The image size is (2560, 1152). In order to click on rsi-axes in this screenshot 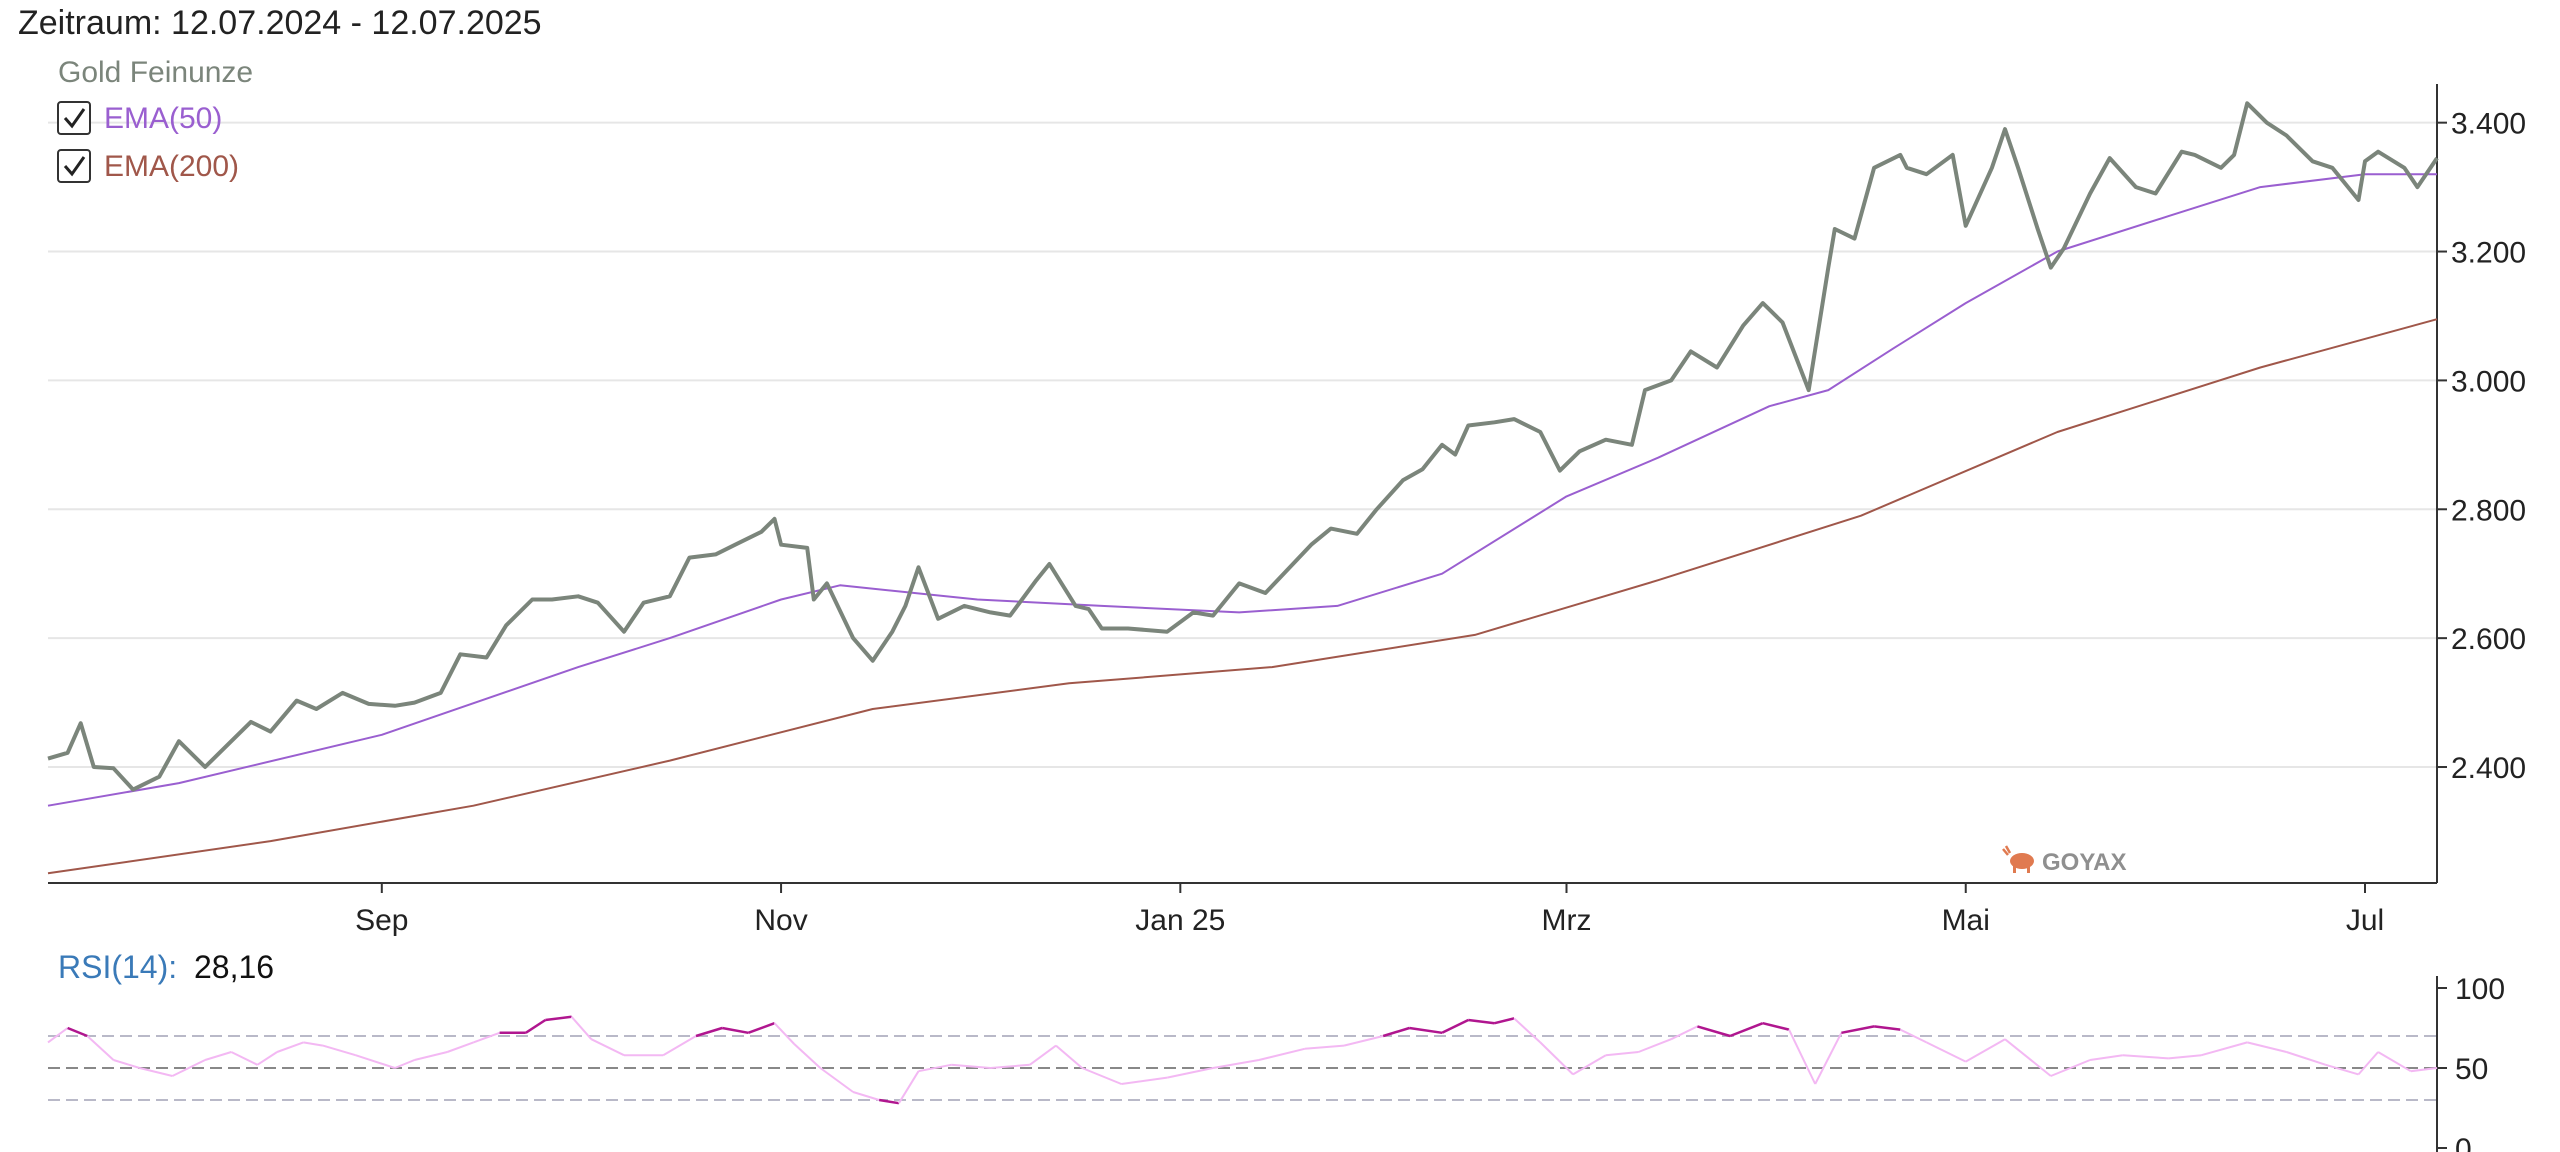, I will do `click(2437, 1064)`.